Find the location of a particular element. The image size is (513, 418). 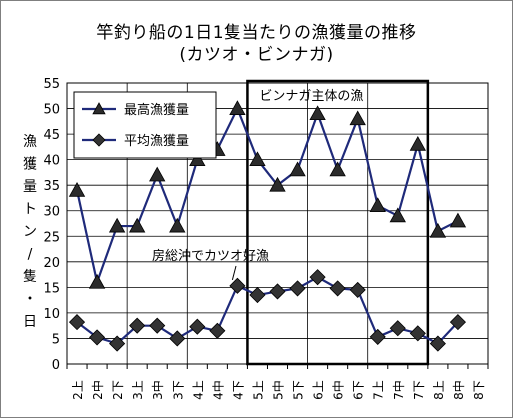

x-tick-label: 3中 is located at coordinates (157, 390).